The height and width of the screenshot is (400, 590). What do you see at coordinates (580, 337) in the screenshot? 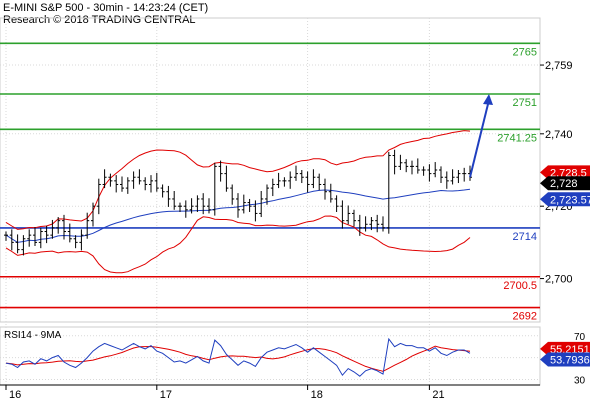
I see `rsi-y-tick-label: 70` at bounding box center [580, 337].